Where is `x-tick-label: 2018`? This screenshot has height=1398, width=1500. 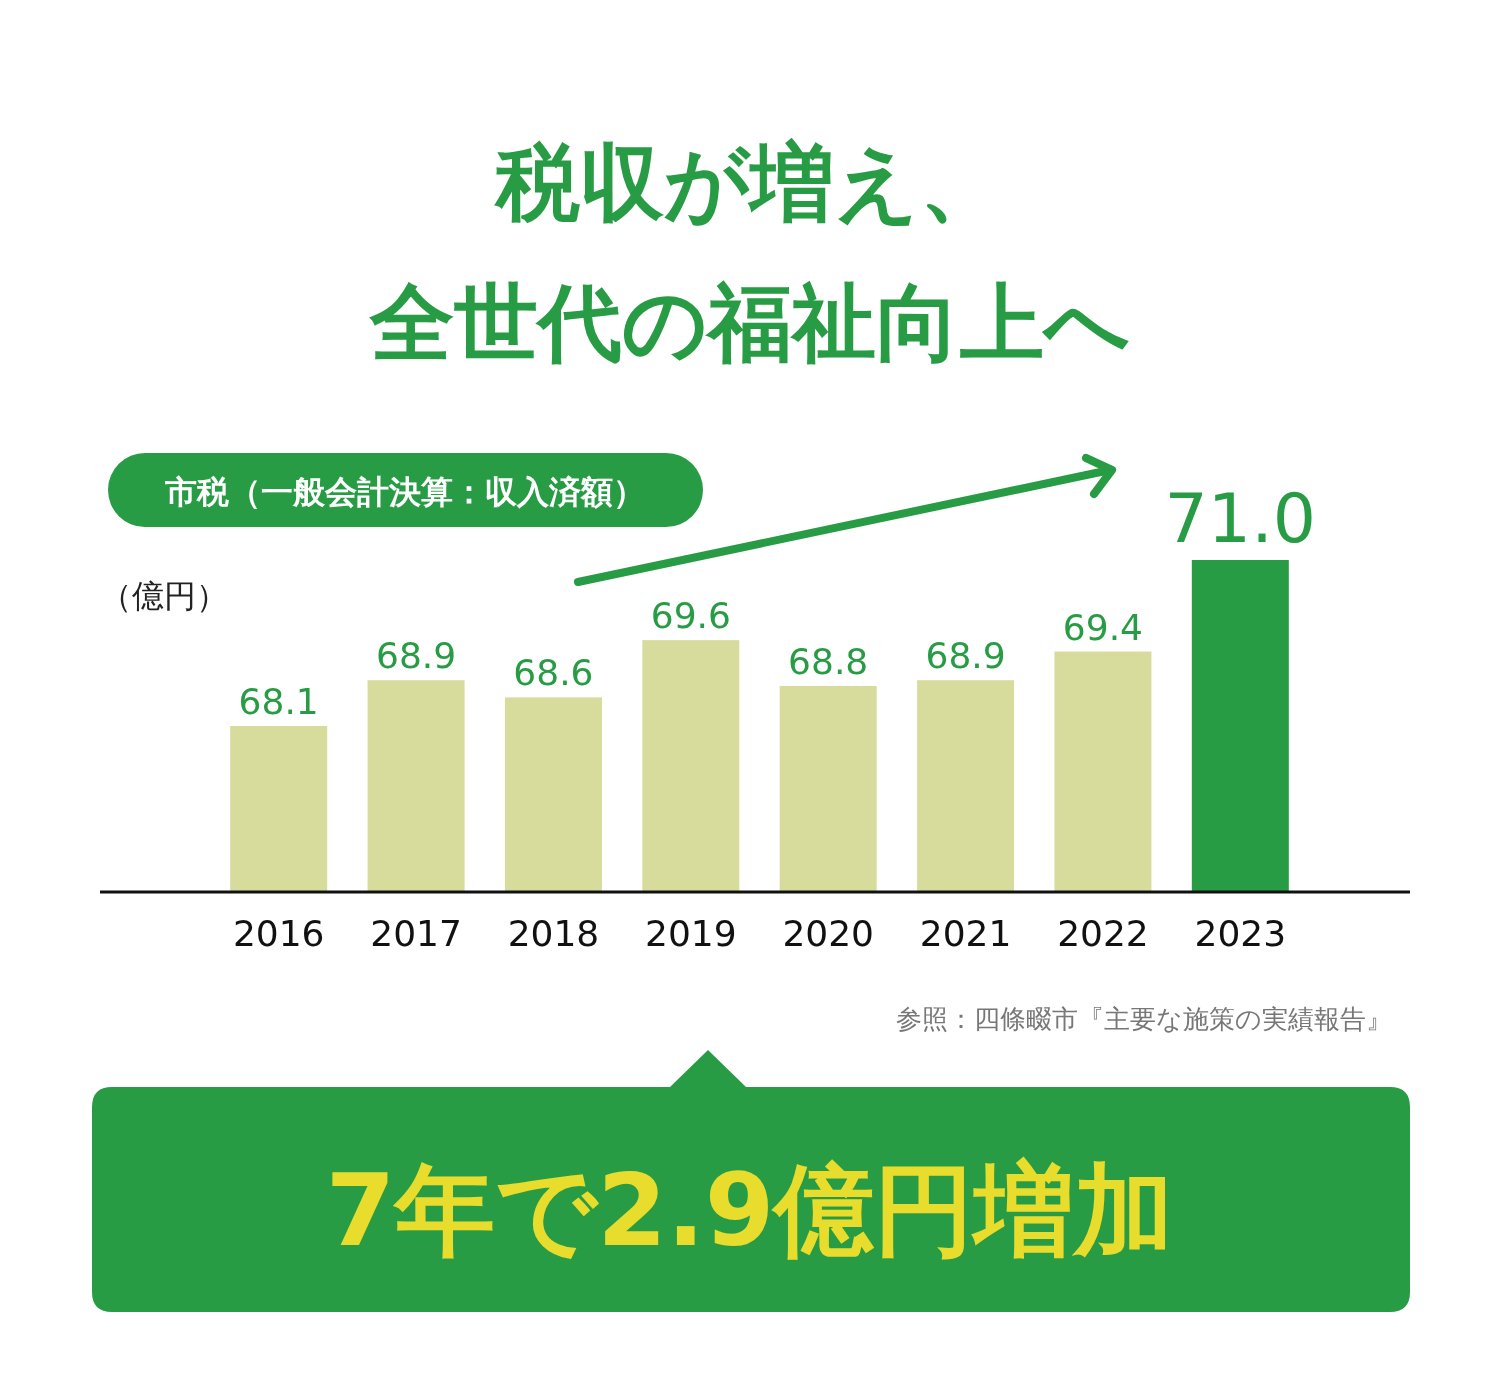
x-tick-label: 2018 is located at coordinates (553, 933).